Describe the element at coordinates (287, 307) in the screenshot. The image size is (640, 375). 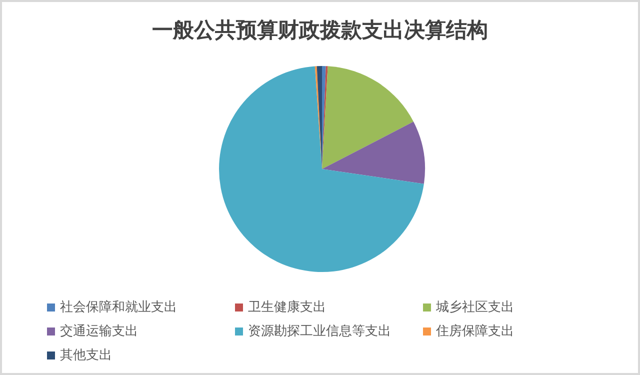
I see `legend-label: 卫生健康支出` at that location.